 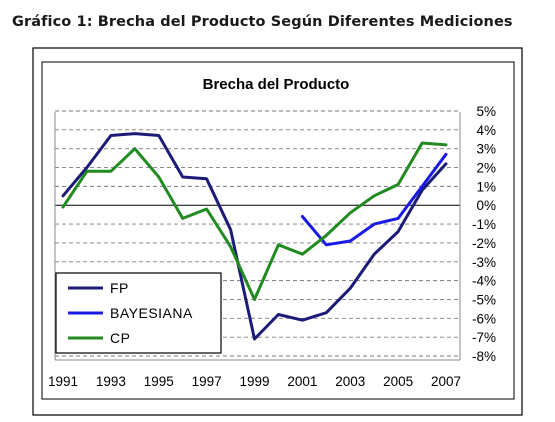 I want to click on y-tick-label: 2%, so click(x=486, y=168).